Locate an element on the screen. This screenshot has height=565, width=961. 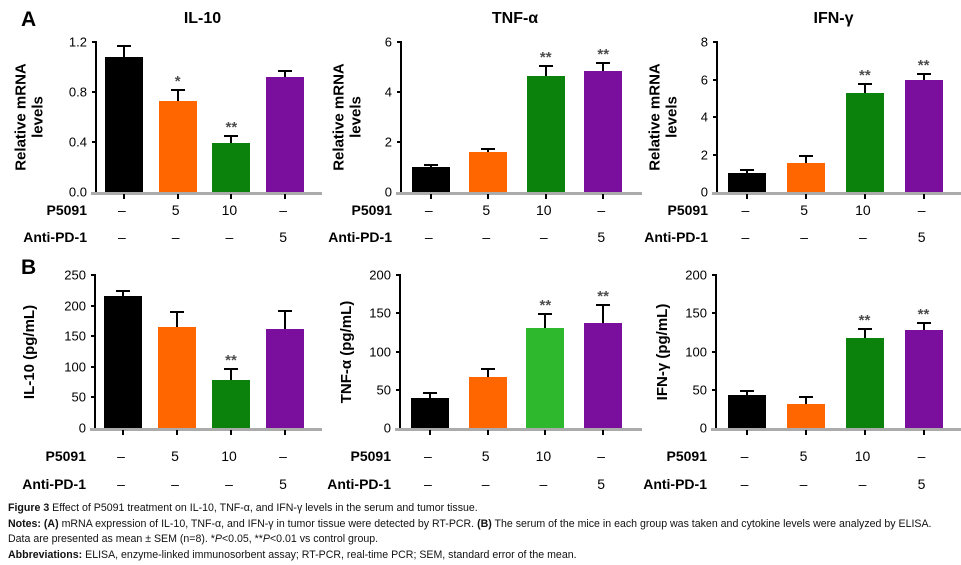
plot-area: 0.0 0.4 0.8 1.2 * ** is located at coordinates (195, 117).